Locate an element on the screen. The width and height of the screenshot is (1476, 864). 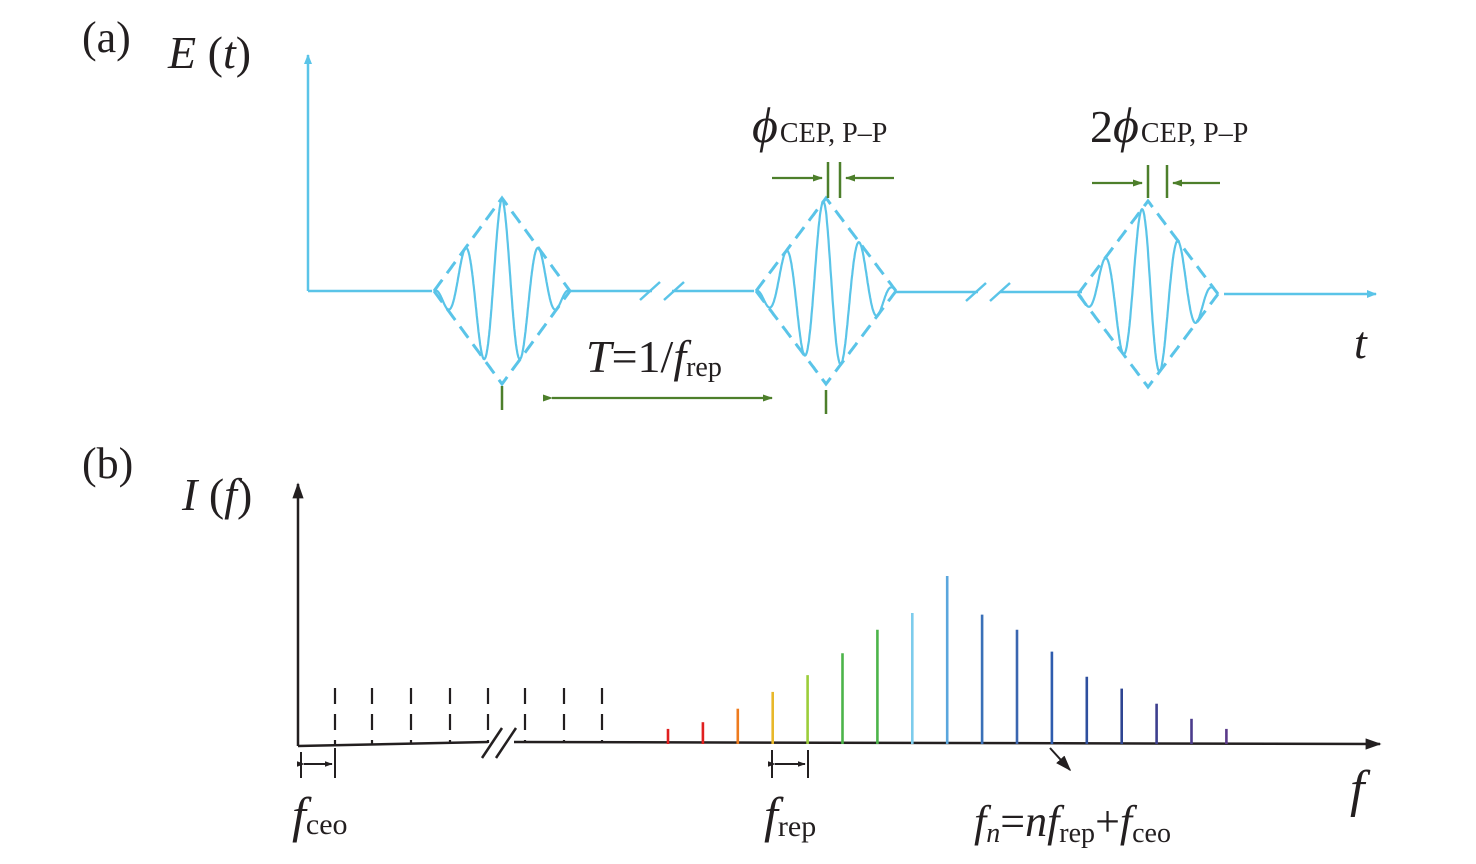
fceo-label: fceo is located at coordinates (320, 815).